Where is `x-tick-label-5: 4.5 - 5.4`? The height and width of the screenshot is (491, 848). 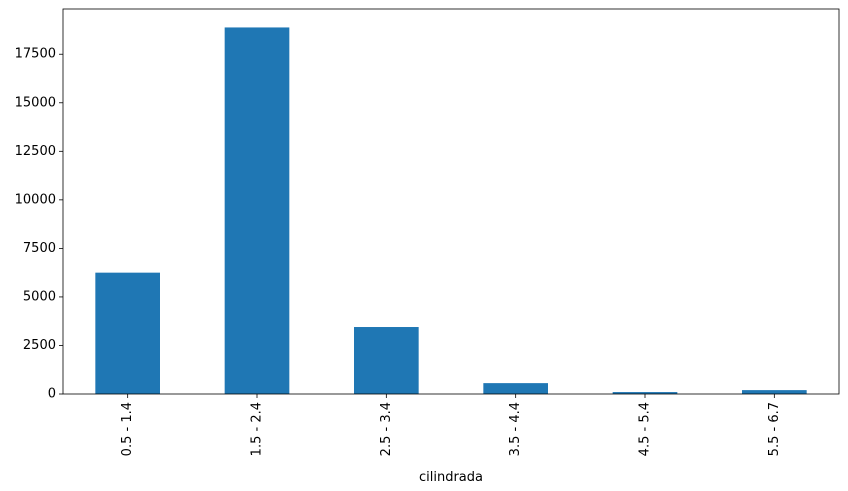
x-tick-label-5: 4.5 - 5.4 is located at coordinates (645, 429).